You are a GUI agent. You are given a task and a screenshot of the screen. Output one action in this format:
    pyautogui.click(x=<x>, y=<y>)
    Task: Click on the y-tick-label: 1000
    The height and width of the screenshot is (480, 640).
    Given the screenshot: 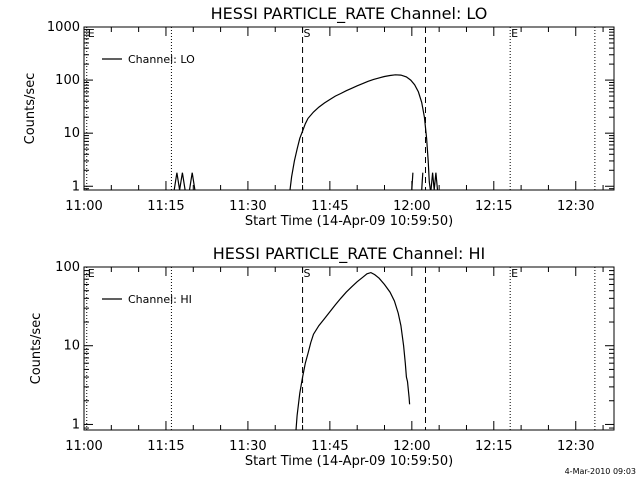 What is the action you would take?
    pyautogui.click(x=63, y=27)
    